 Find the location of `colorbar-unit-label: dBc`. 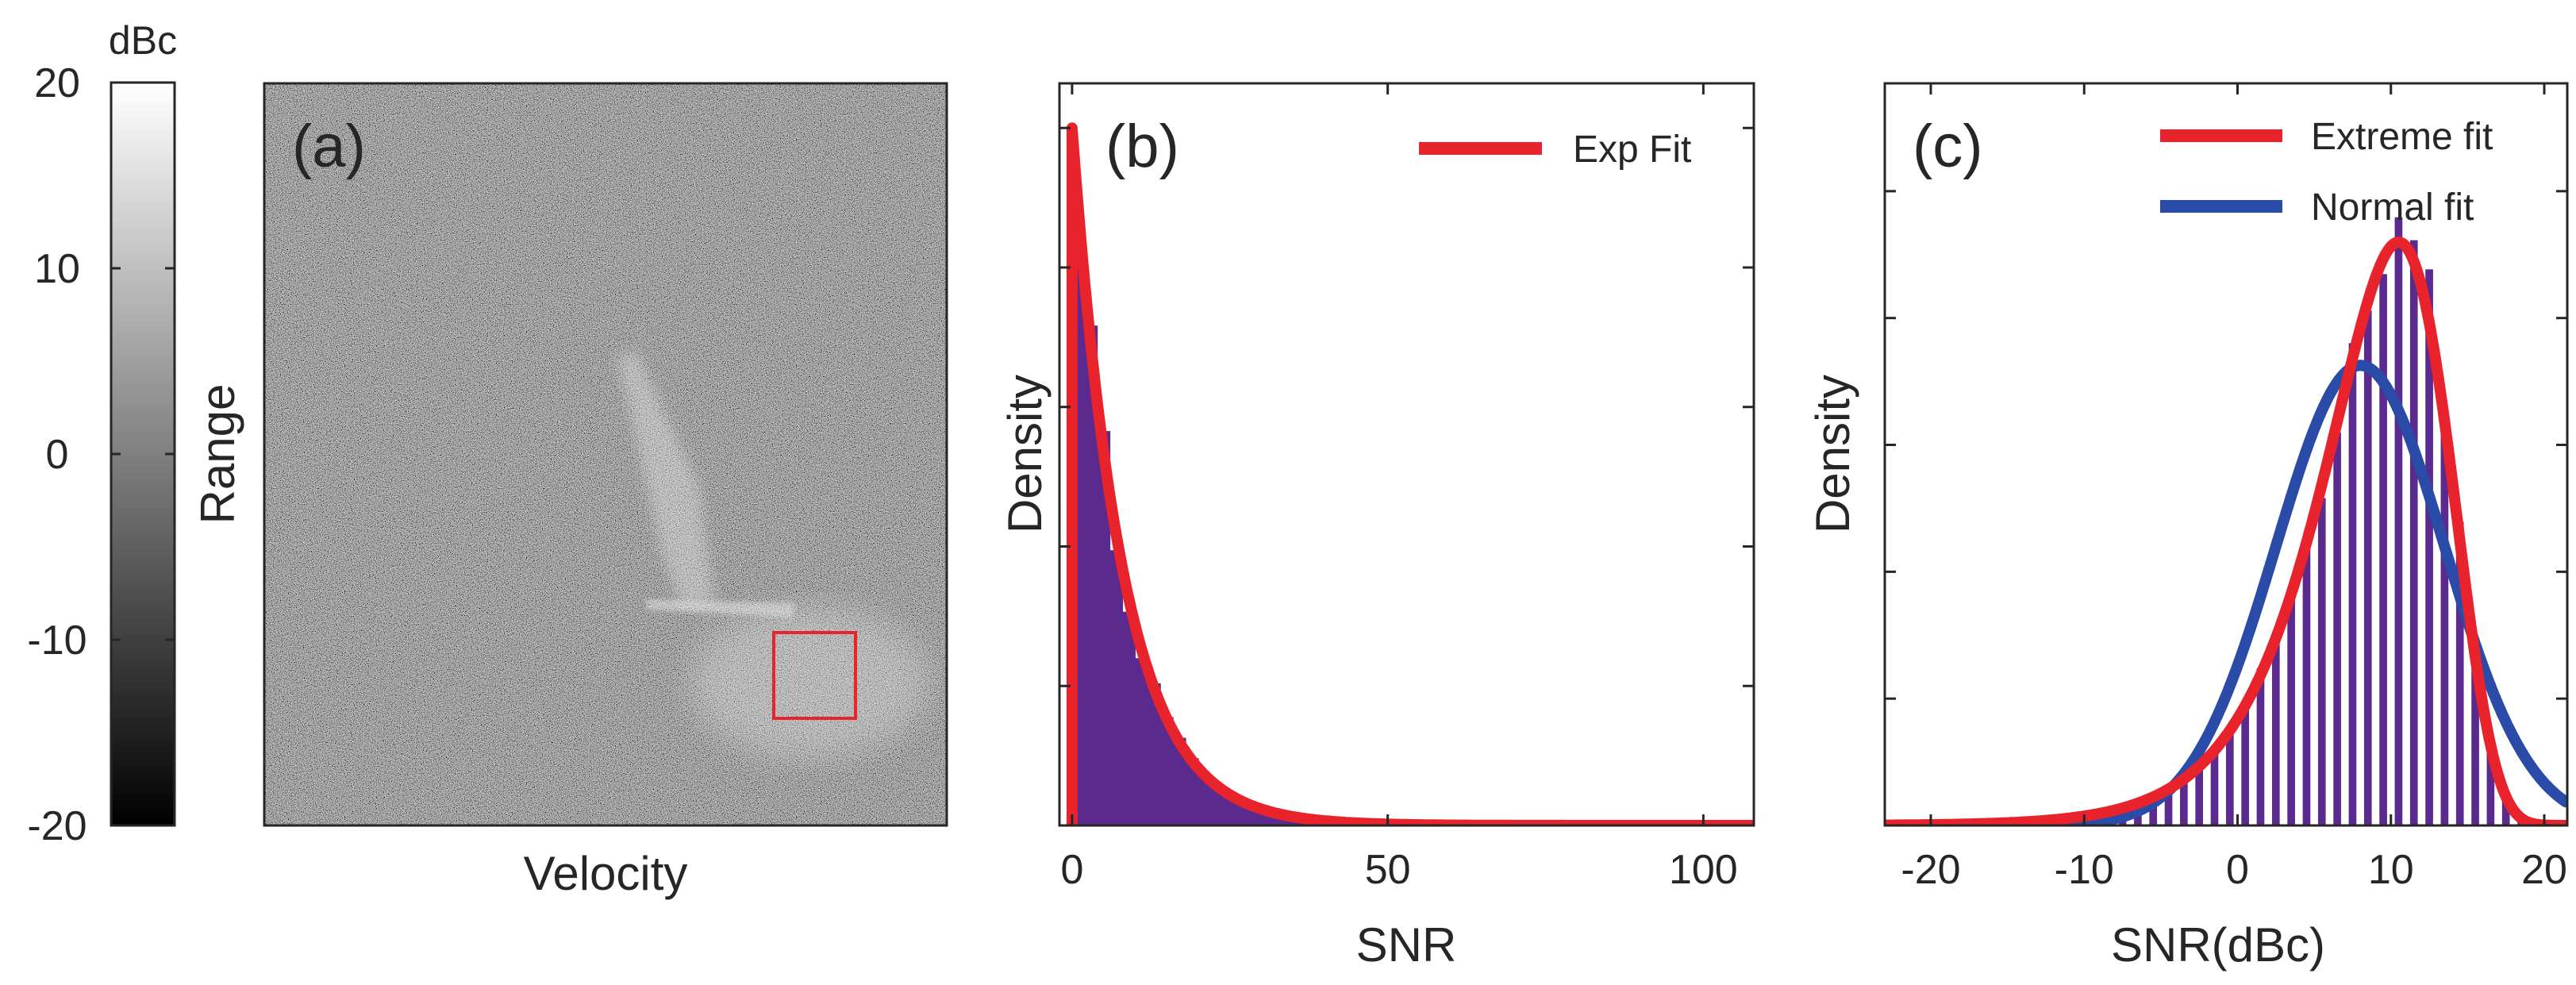

colorbar-unit-label: dBc is located at coordinates (143, 40).